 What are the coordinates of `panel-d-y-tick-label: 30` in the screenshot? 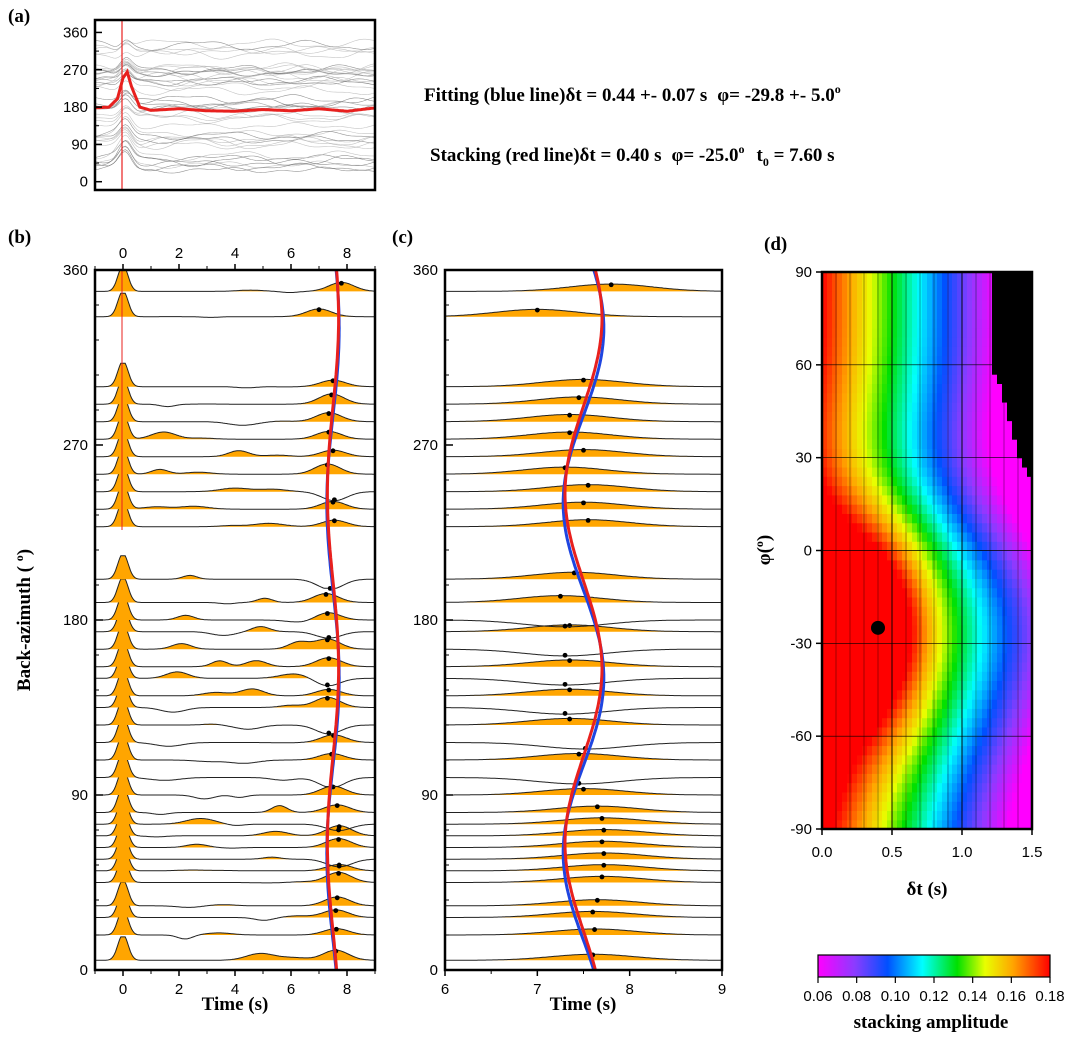 It's located at (803, 458).